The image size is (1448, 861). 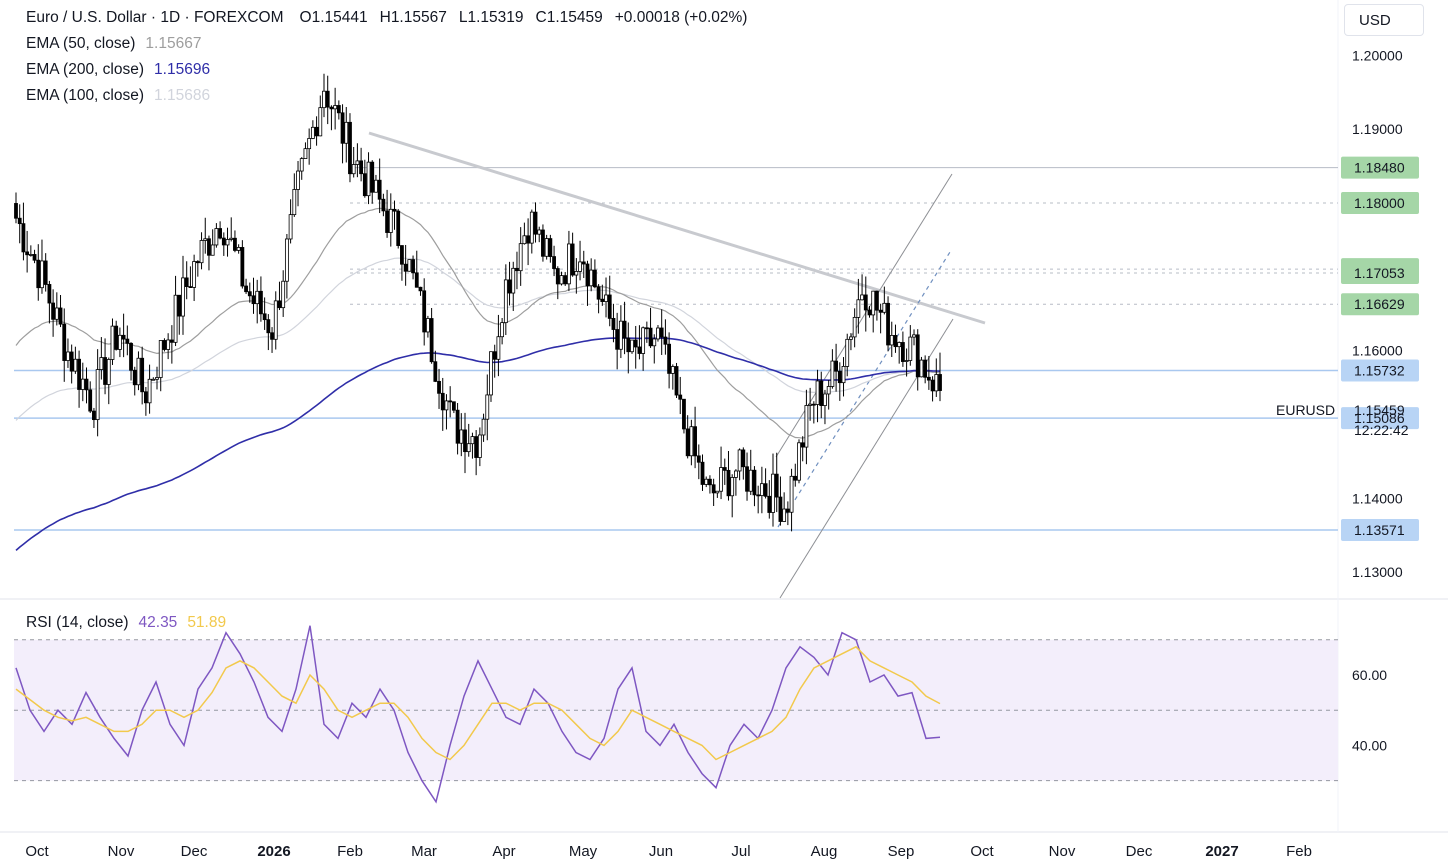 What do you see at coordinates (1221, 851) in the screenshot?
I see `time-tick-15: 2027` at bounding box center [1221, 851].